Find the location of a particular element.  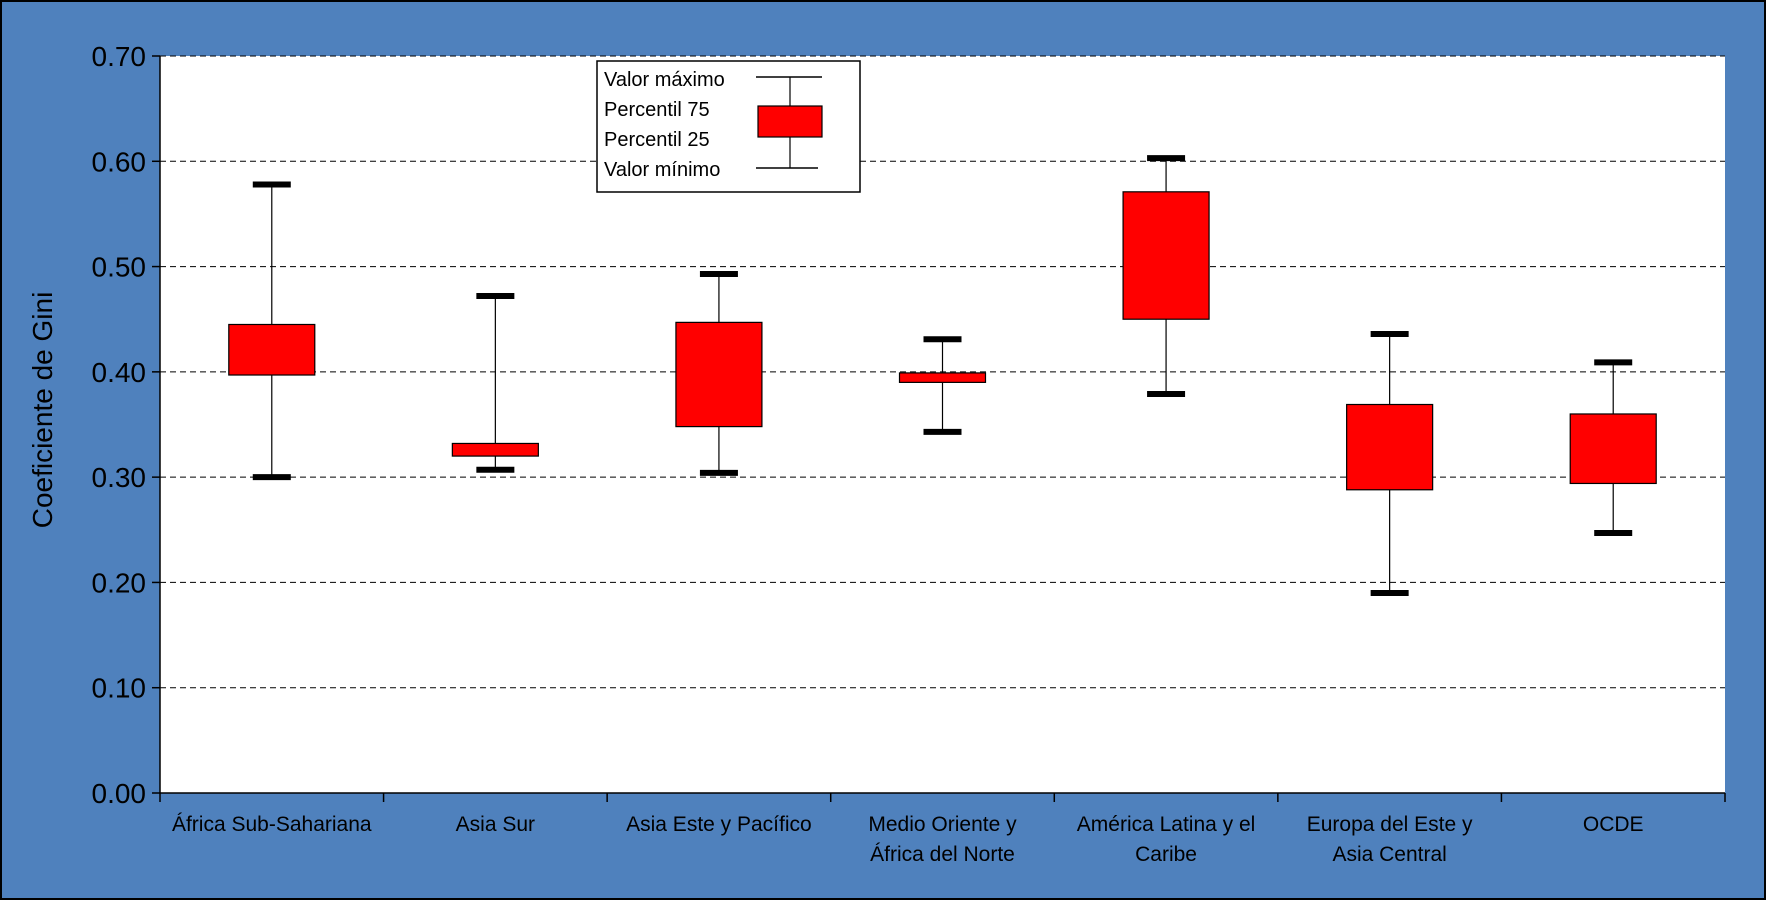

legend-box-sample is located at coordinates (790, 121).